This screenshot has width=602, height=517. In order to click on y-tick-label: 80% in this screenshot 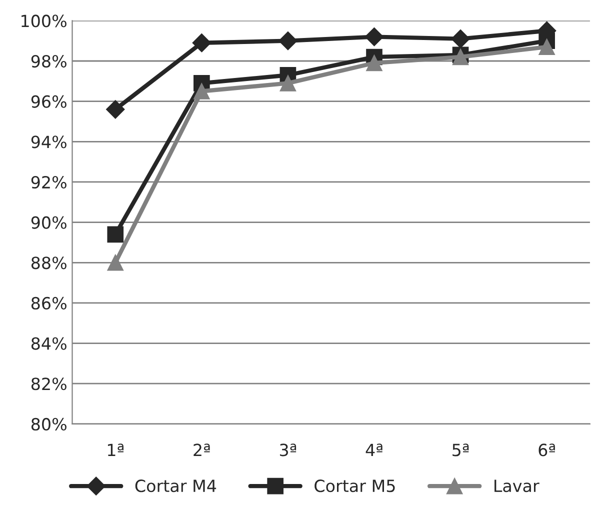, I will do `click(48, 424)`.